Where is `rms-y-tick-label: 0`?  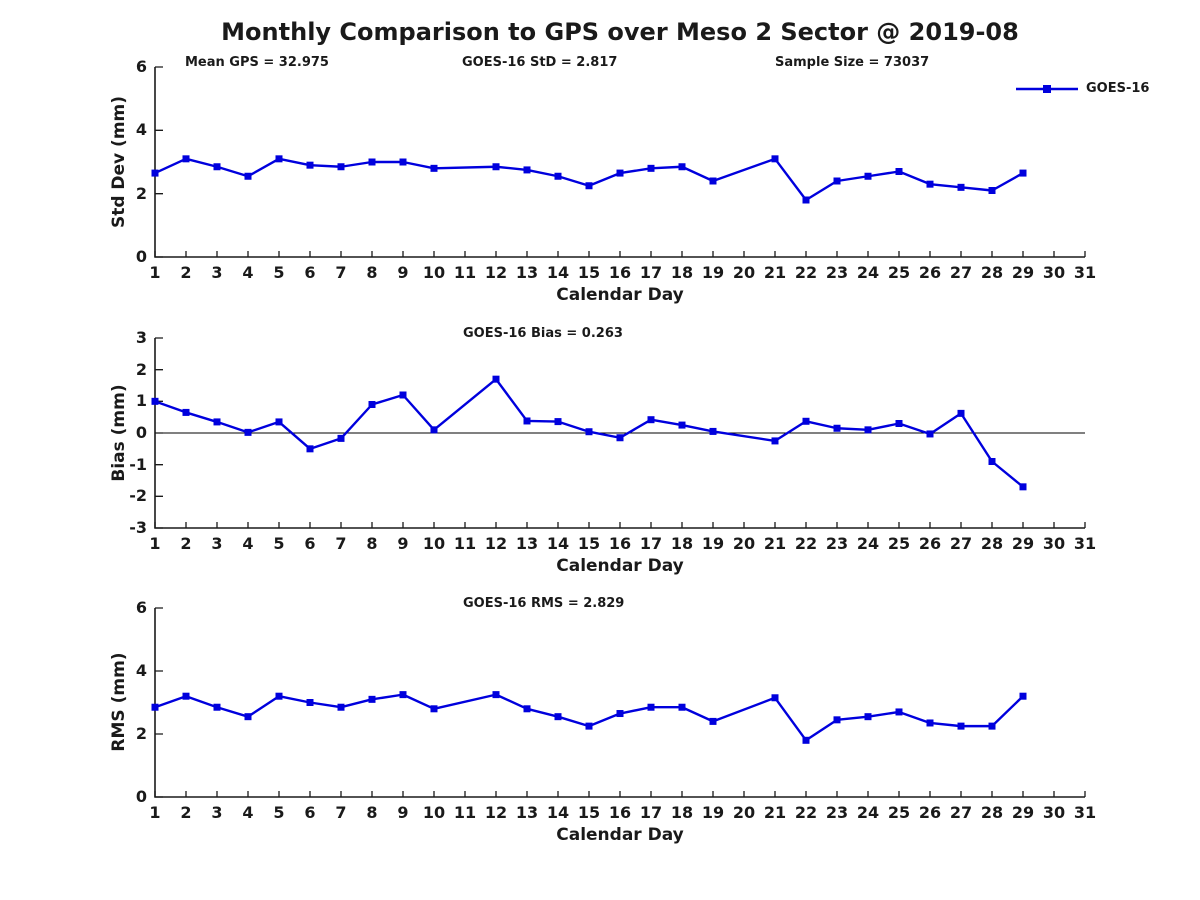 rms-y-tick-label: 0 is located at coordinates (141, 796).